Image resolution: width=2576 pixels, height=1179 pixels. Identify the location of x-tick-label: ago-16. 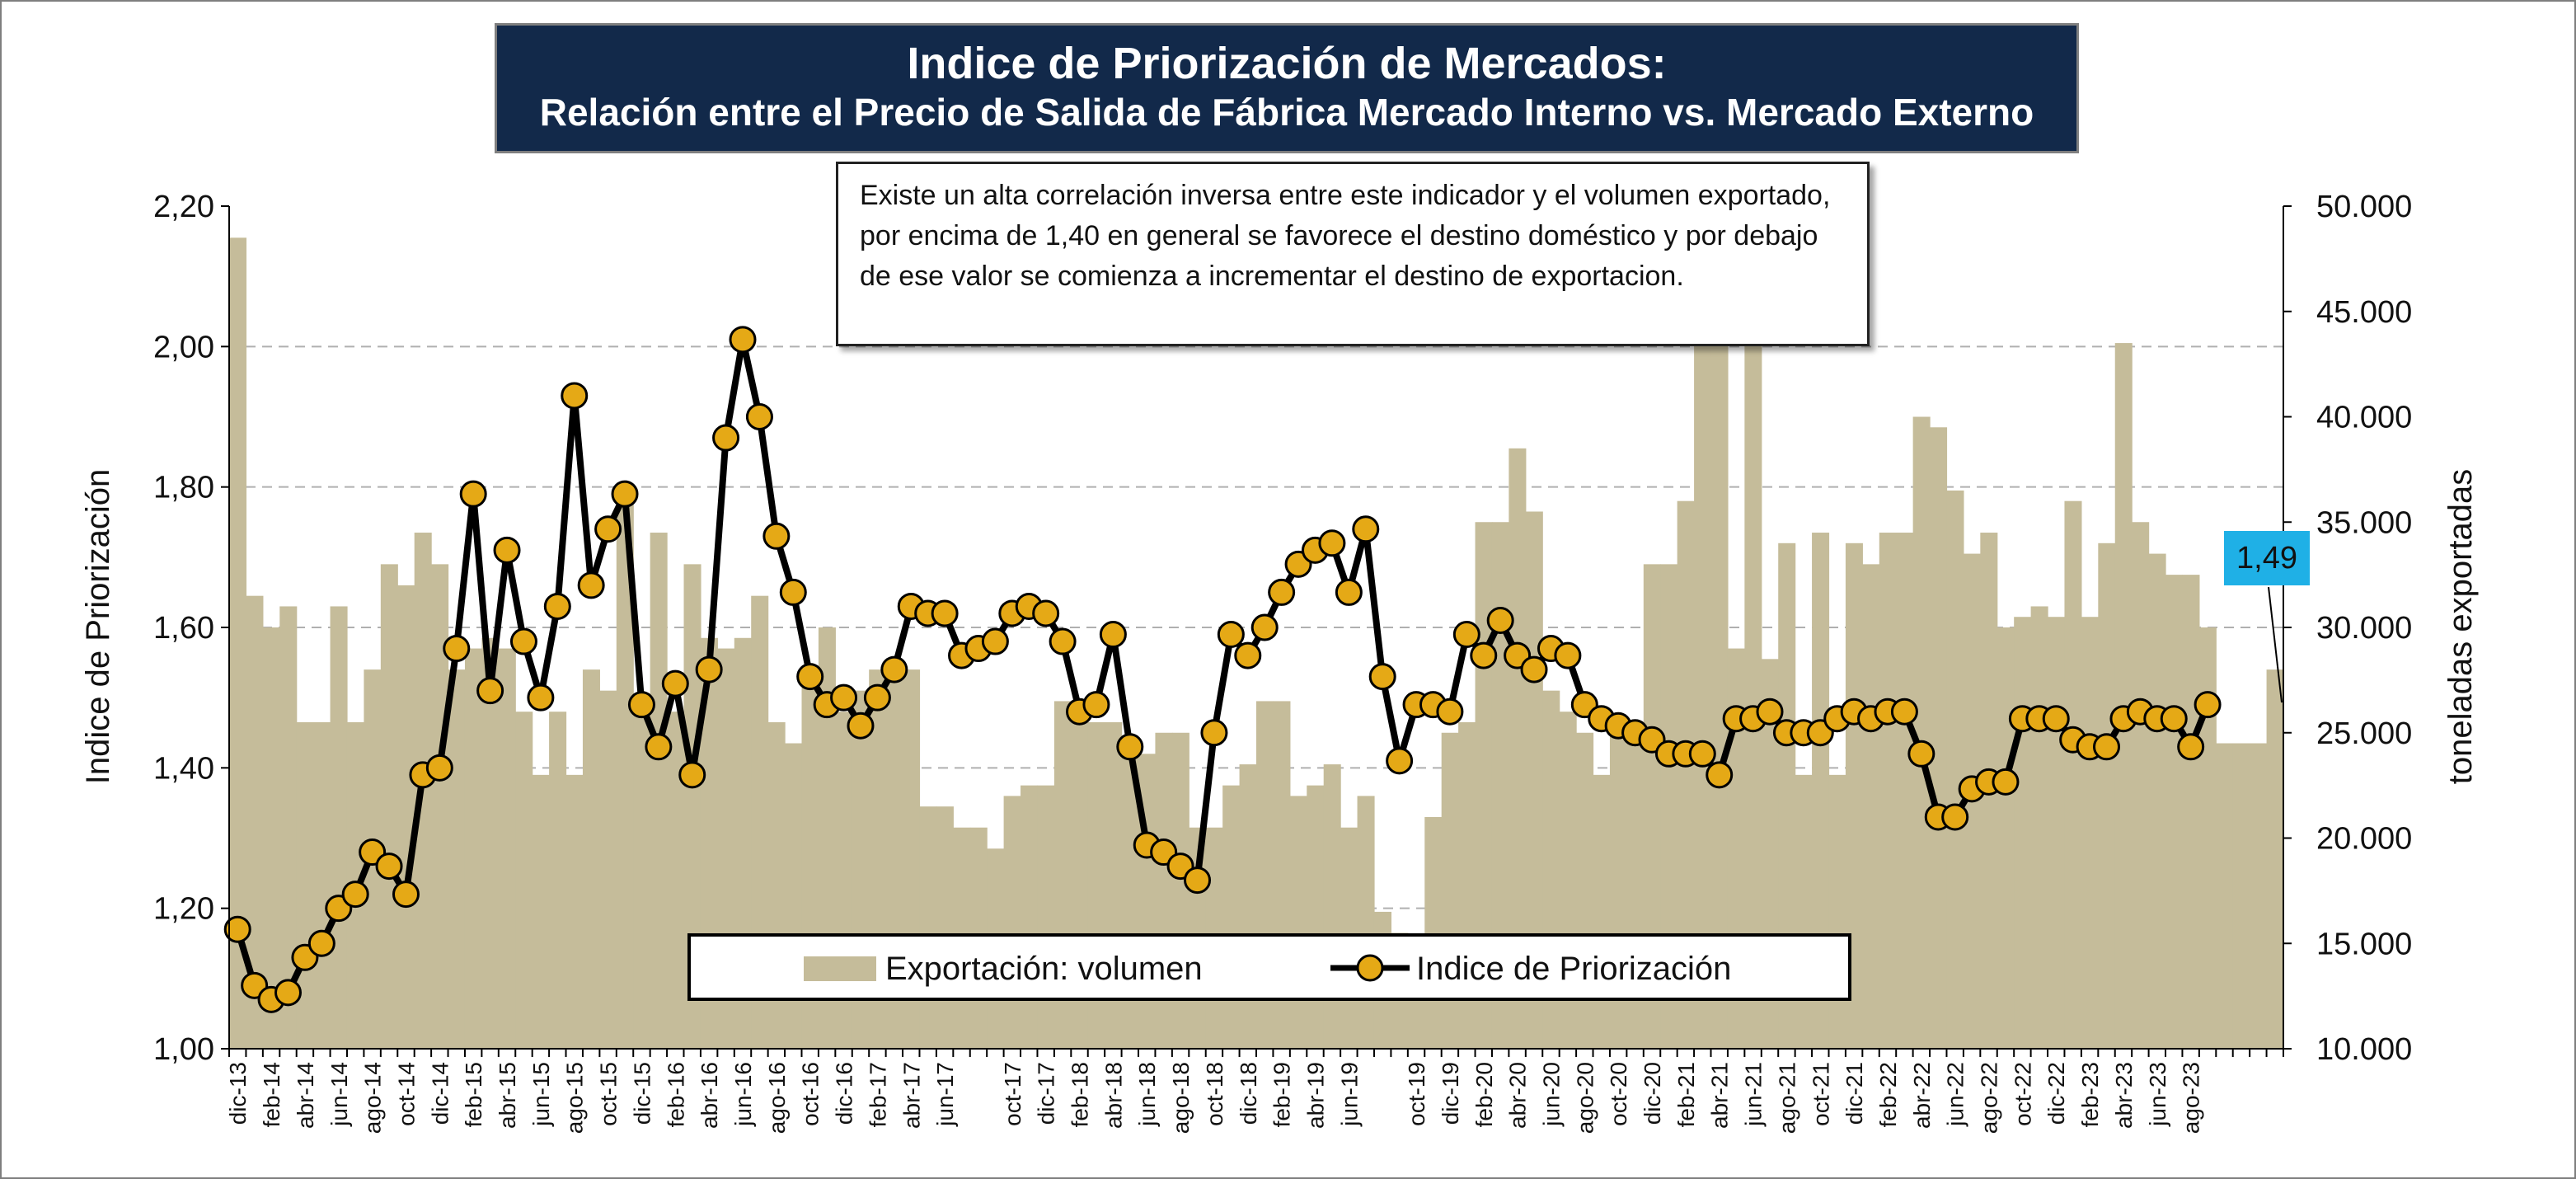
(777, 1098).